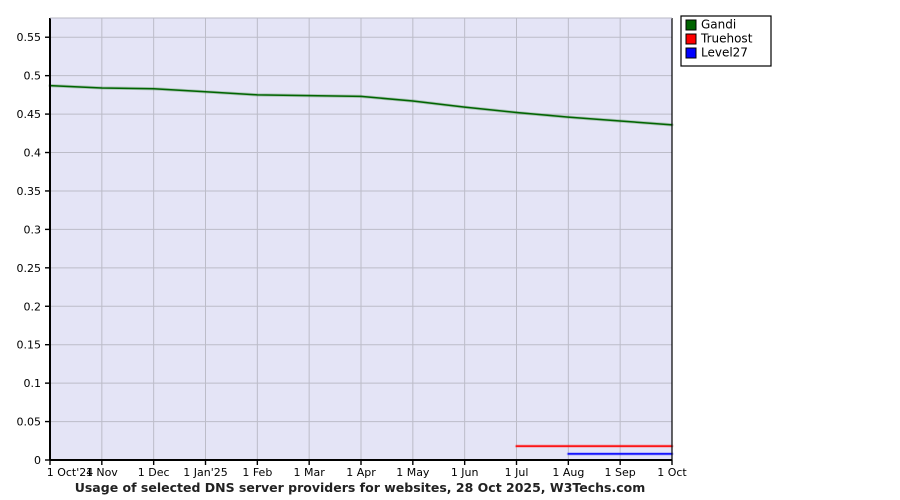 The height and width of the screenshot is (500, 900). Describe the element at coordinates (70, 472) in the screenshot. I see `x-tick-label-0: 1 Oct'24` at that location.